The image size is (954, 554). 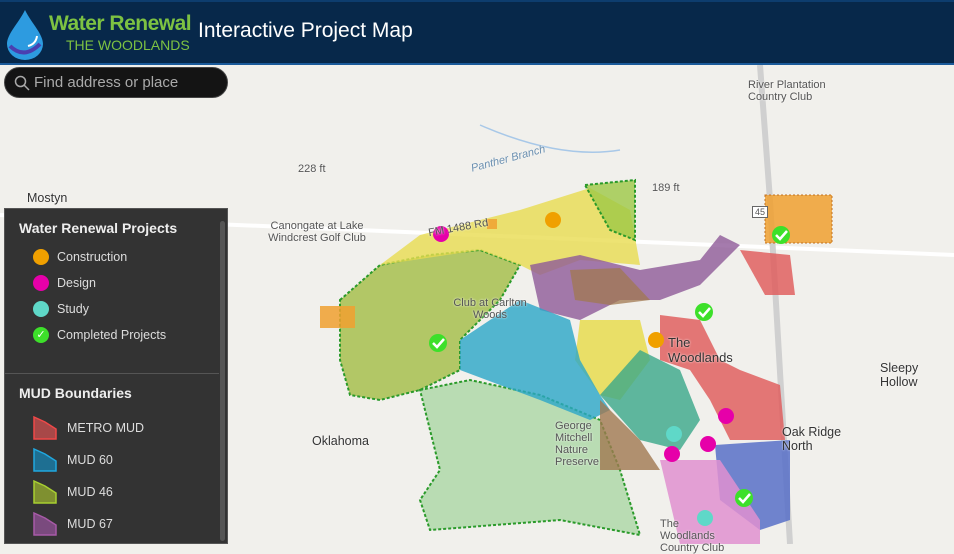 What do you see at coordinates (41, 335) in the screenshot?
I see `check-icon: ✓` at bounding box center [41, 335].